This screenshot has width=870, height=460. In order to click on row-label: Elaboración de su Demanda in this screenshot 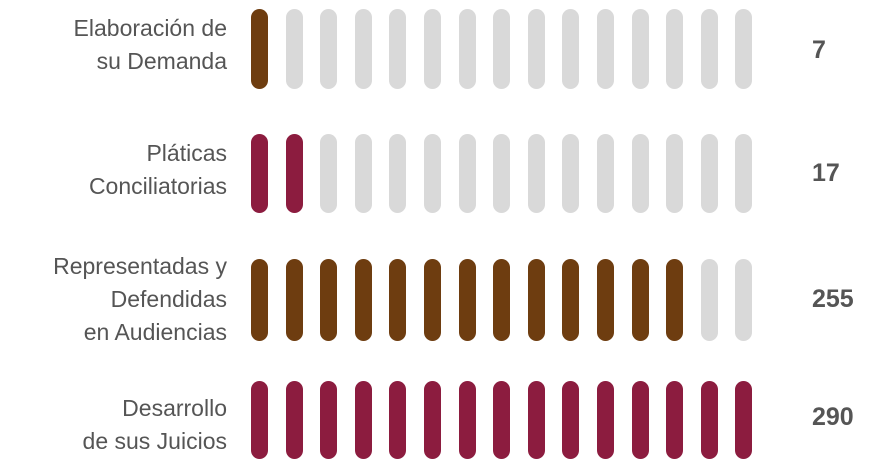, I will do `click(113, 45)`.